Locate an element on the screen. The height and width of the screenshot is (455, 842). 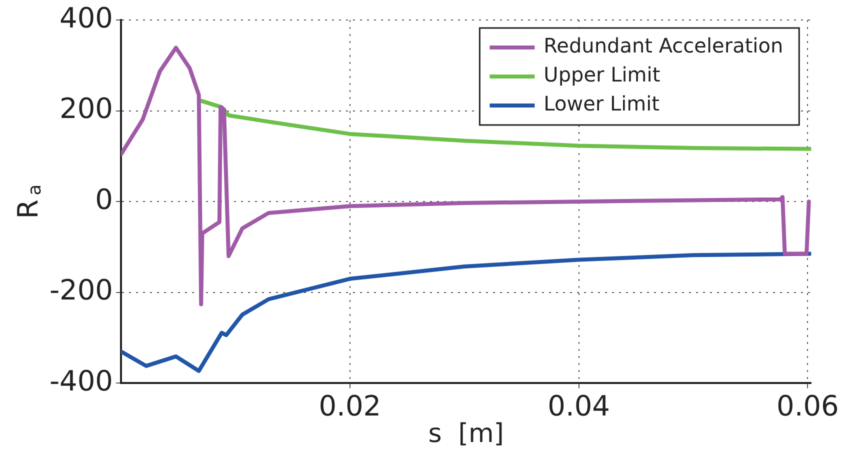
legend-label: Redundant Acceleration is located at coordinates (664, 46).